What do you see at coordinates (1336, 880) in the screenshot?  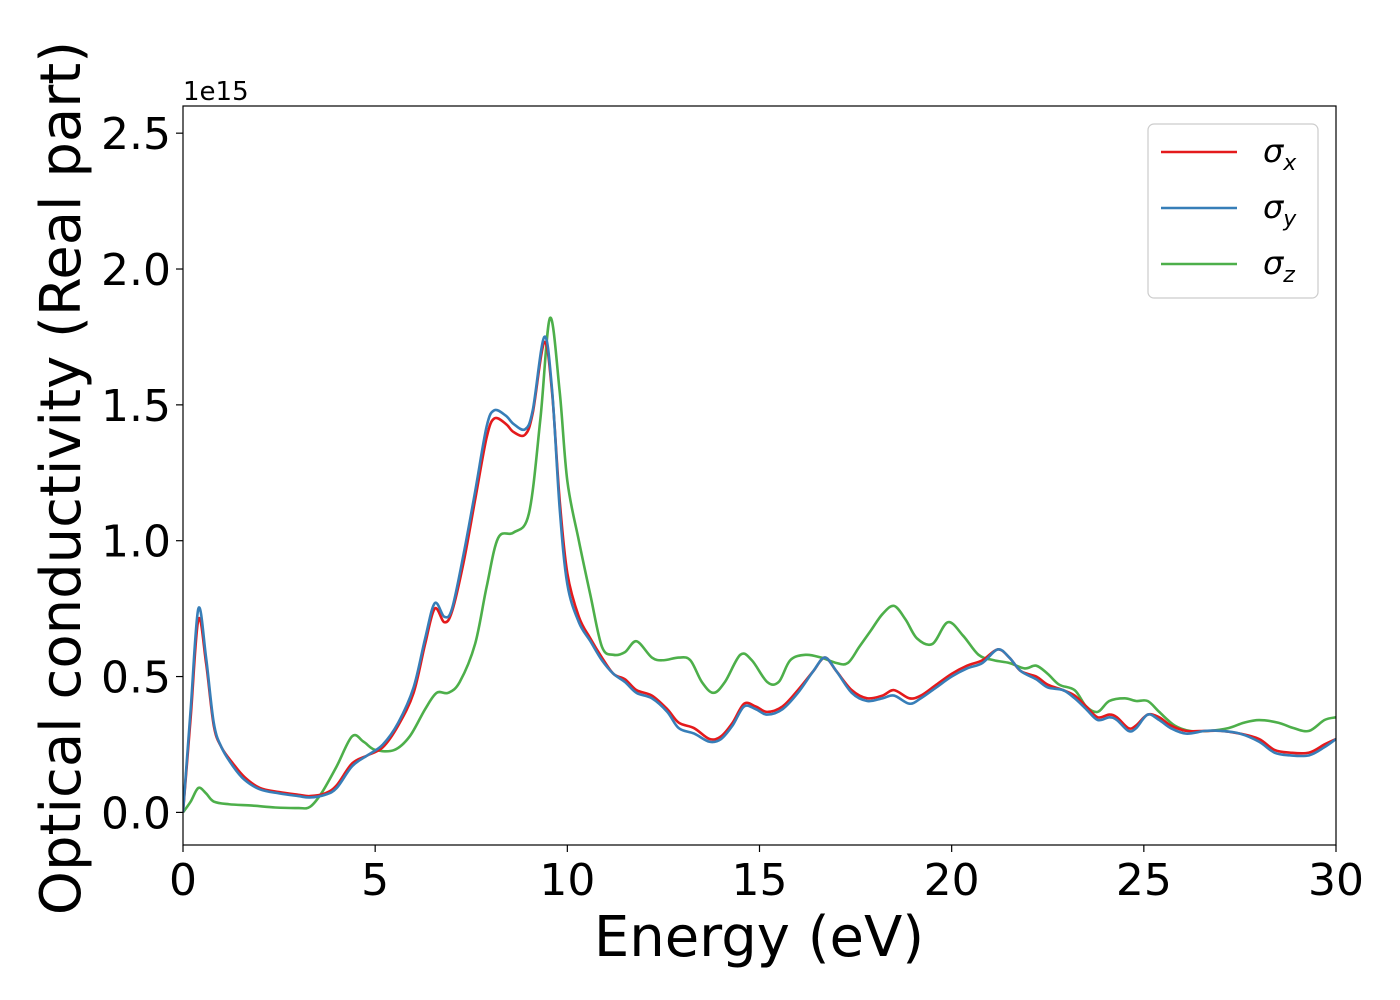 I see `x-tick-label: 30` at bounding box center [1336, 880].